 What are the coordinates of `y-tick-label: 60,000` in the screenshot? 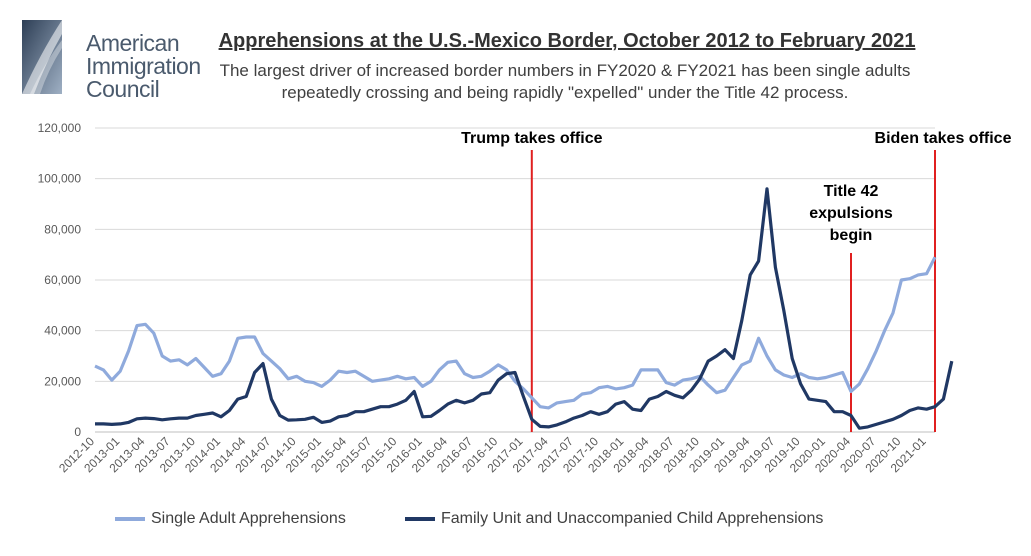 It's located at (62, 280).